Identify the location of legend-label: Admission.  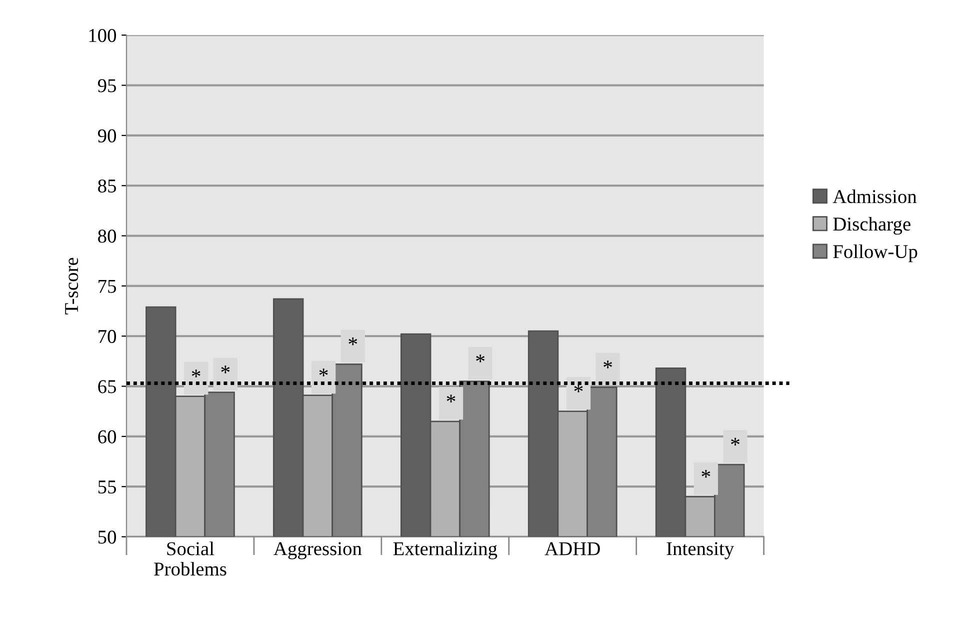
(874, 197).